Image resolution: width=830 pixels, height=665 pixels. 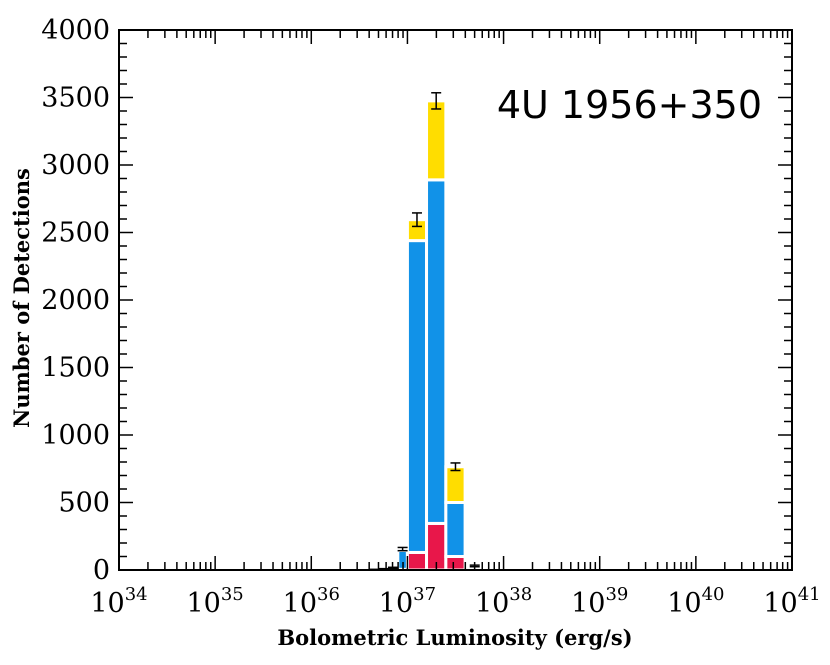 I want to click on x-tick-label: 1035, so click(x=215, y=601).